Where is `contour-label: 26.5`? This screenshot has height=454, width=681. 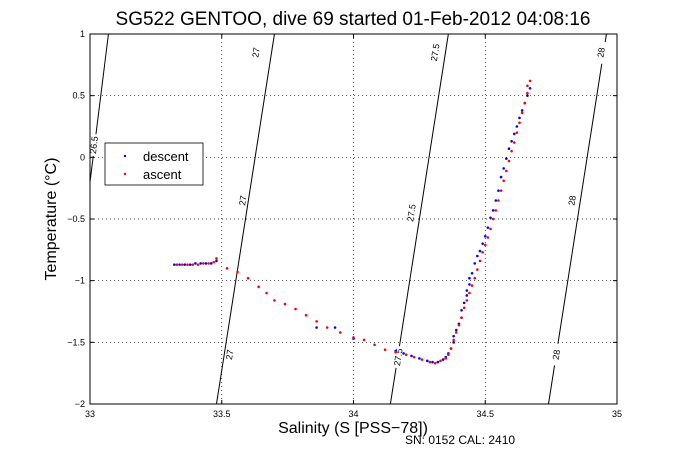 contour-label: 26.5 is located at coordinates (94, 145).